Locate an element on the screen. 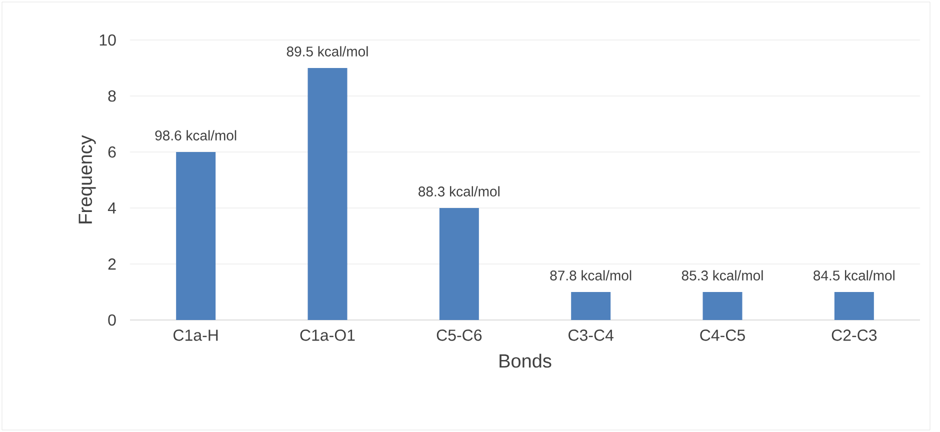  x-tick-label: C3-C4 is located at coordinates (591, 335).